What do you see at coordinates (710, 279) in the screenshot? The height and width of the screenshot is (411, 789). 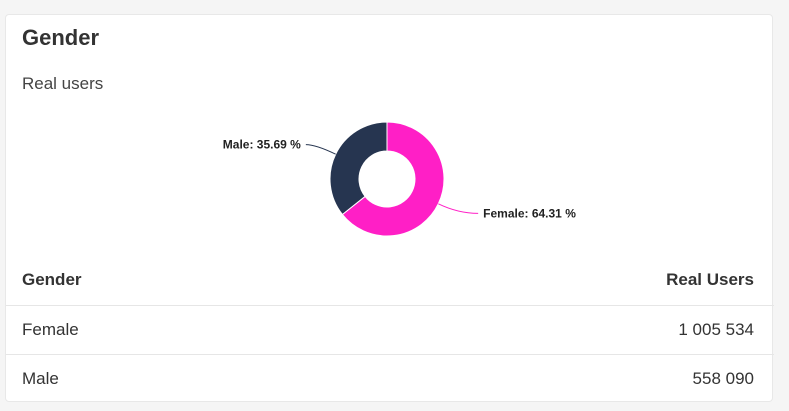 I see `header-real-users: Real Users` at bounding box center [710, 279].